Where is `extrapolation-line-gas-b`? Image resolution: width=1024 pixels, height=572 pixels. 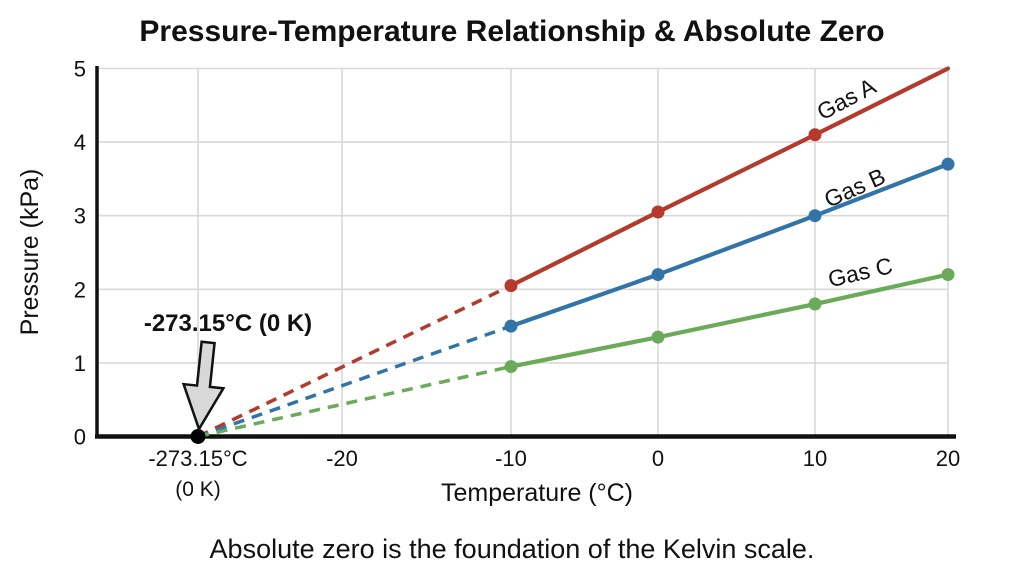 extrapolation-line-gas-b is located at coordinates (354, 381).